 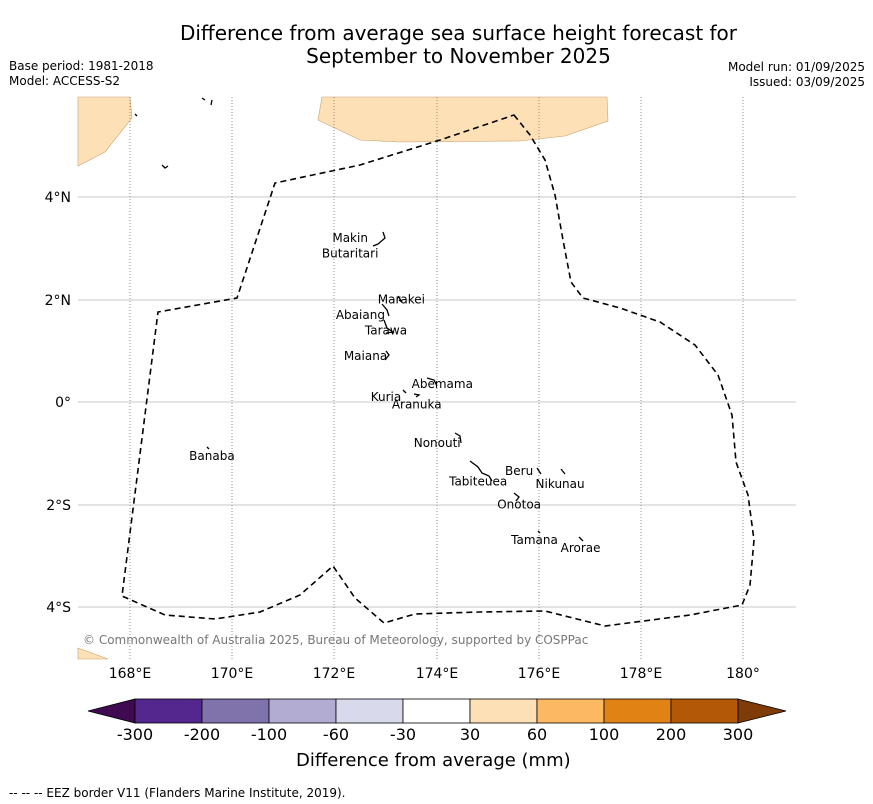 What do you see at coordinates (81, 66) in the screenshot?
I see `base-period: Base period: 1981-2018` at bounding box center [81, 66].